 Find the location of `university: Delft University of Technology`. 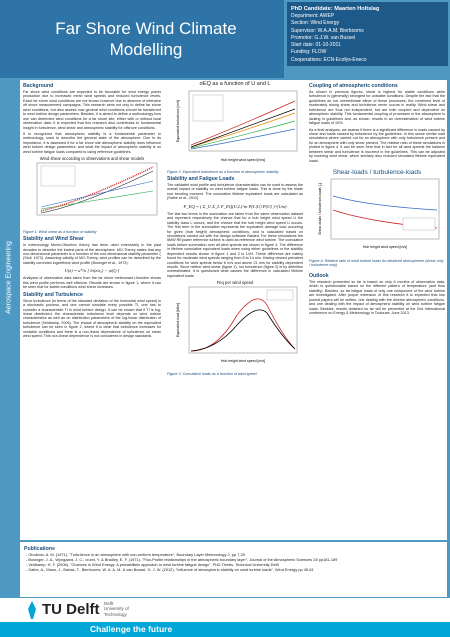

university: Delft University of Technology is located at coordinates (116, 609).